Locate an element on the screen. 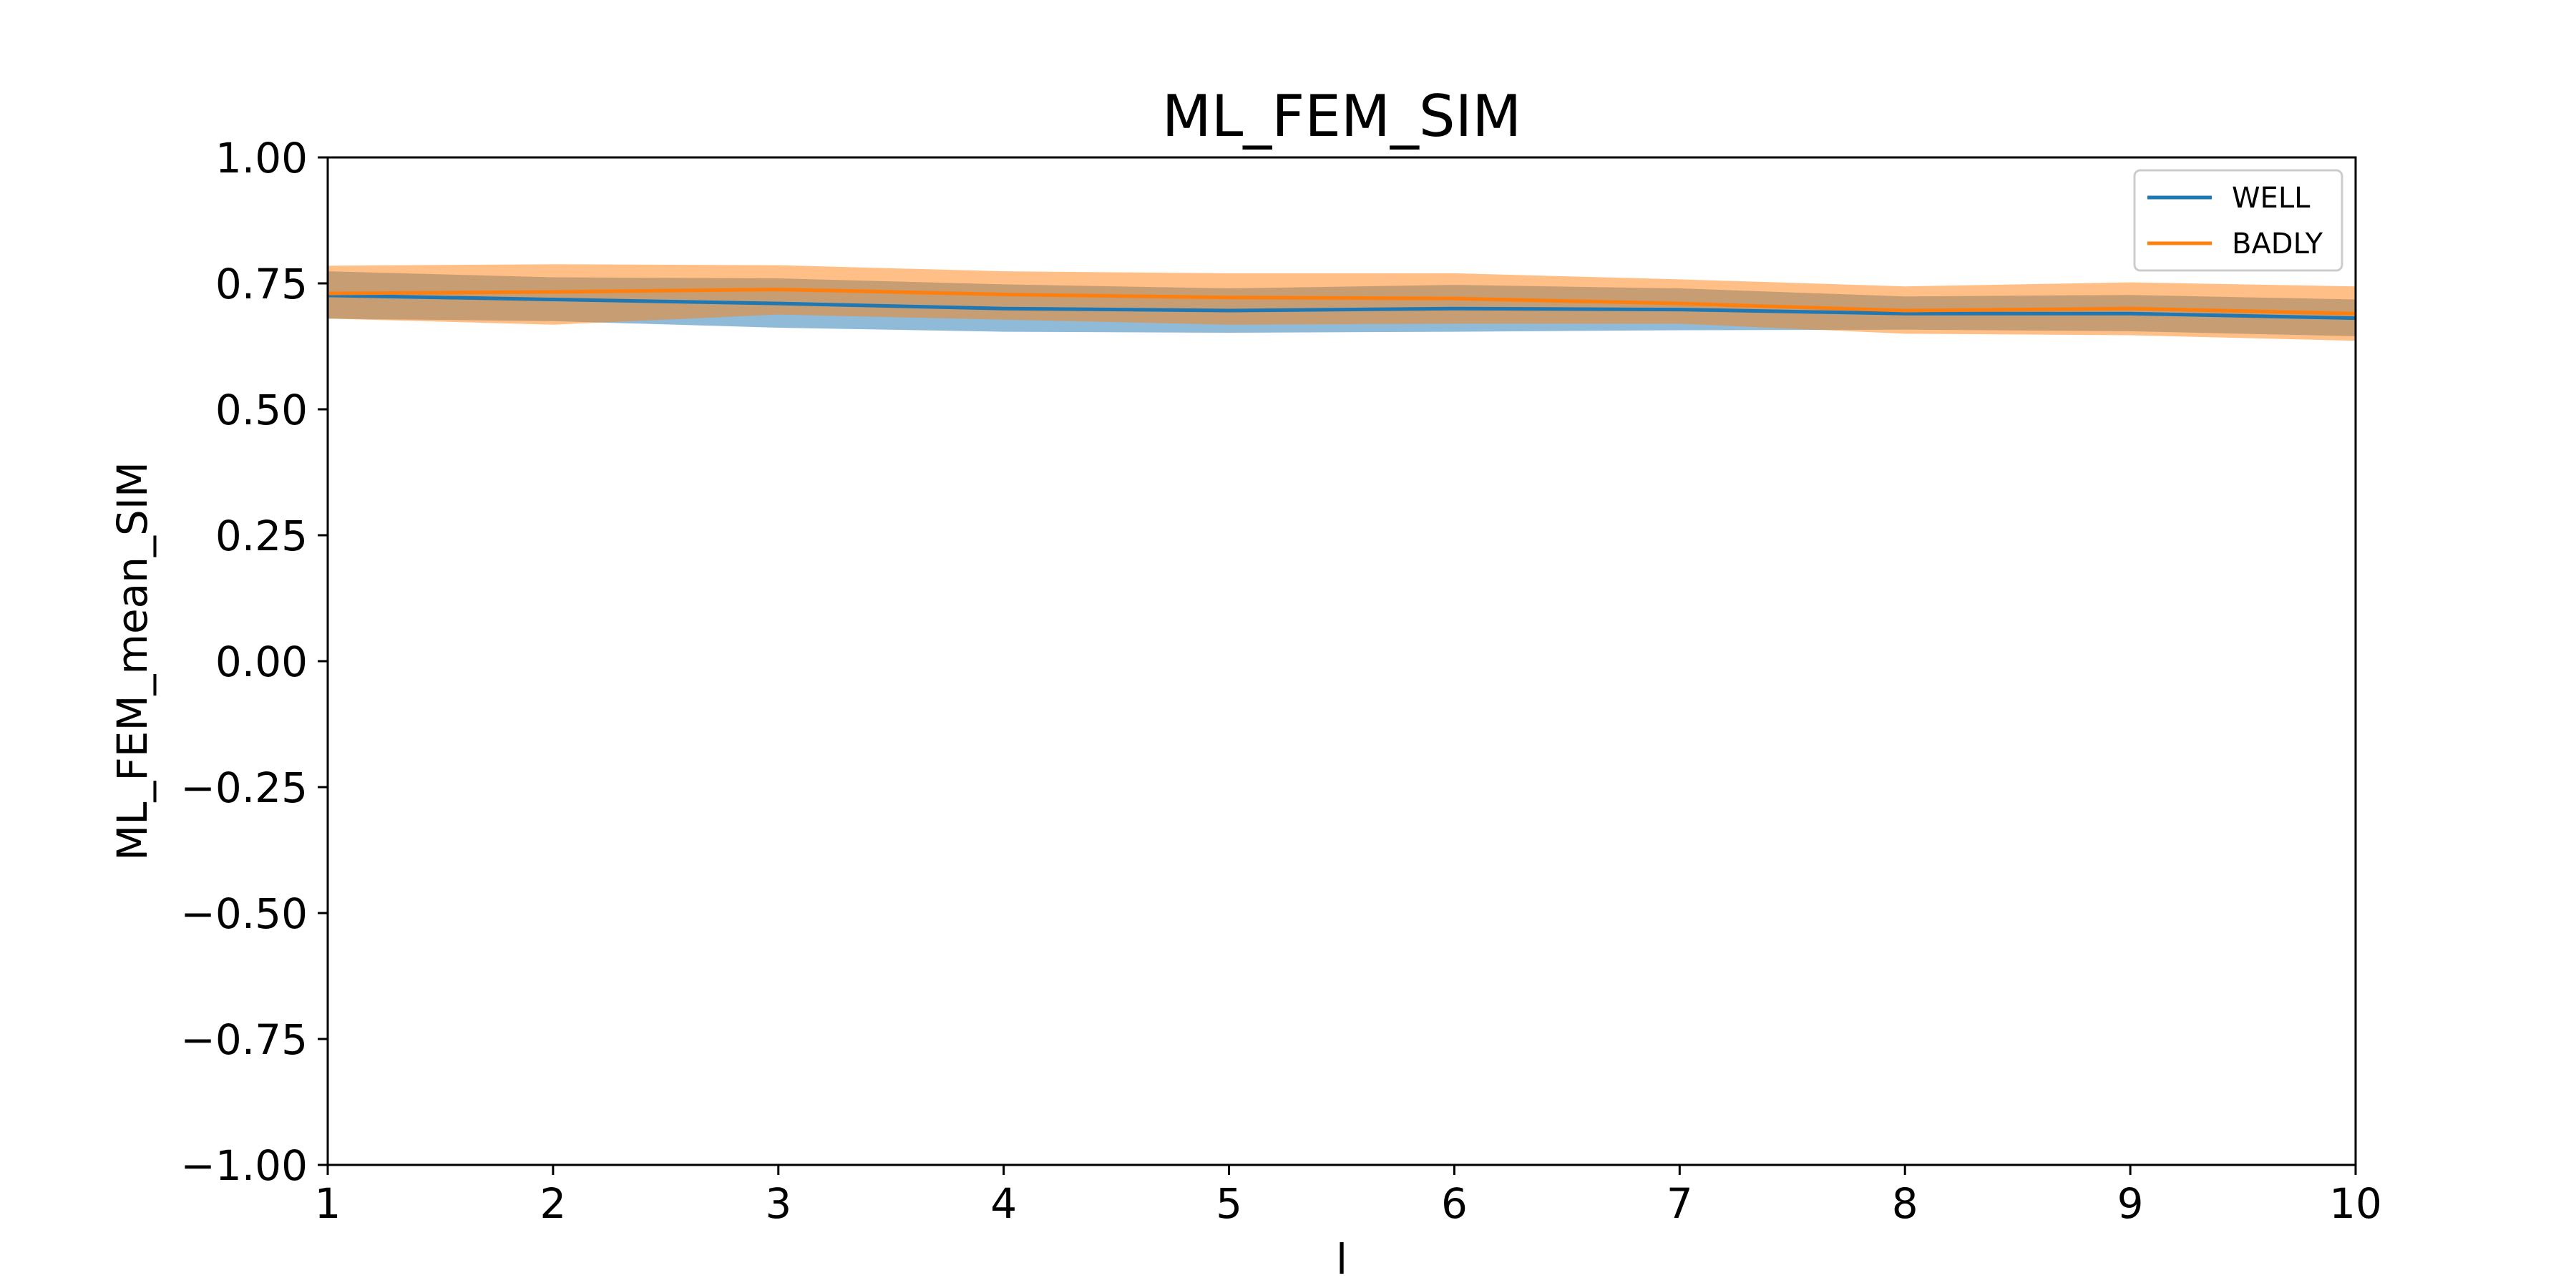 The width and height of the screenshot is (2576, 1288). x-tick-label: 10 is located at coordinates (2355, 1203).